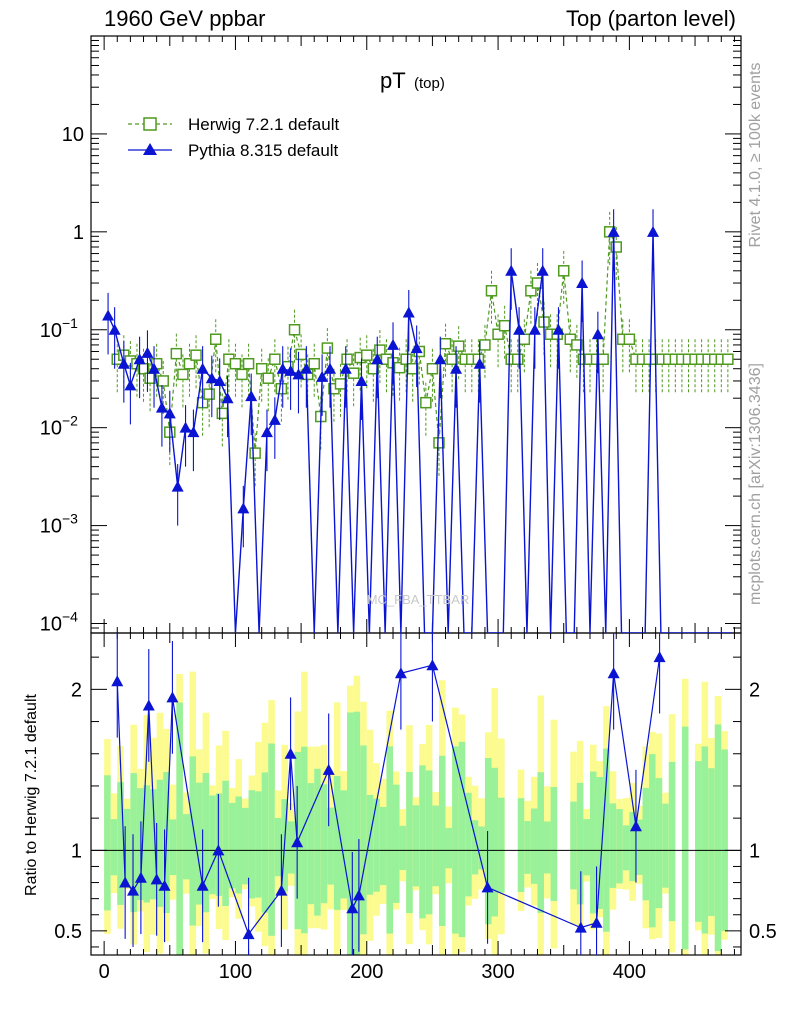  What do you see at coordinates (76, 851) in the screenshot?
I see `ratio-y-tick-label: 1` at bounding box center [76, 851].